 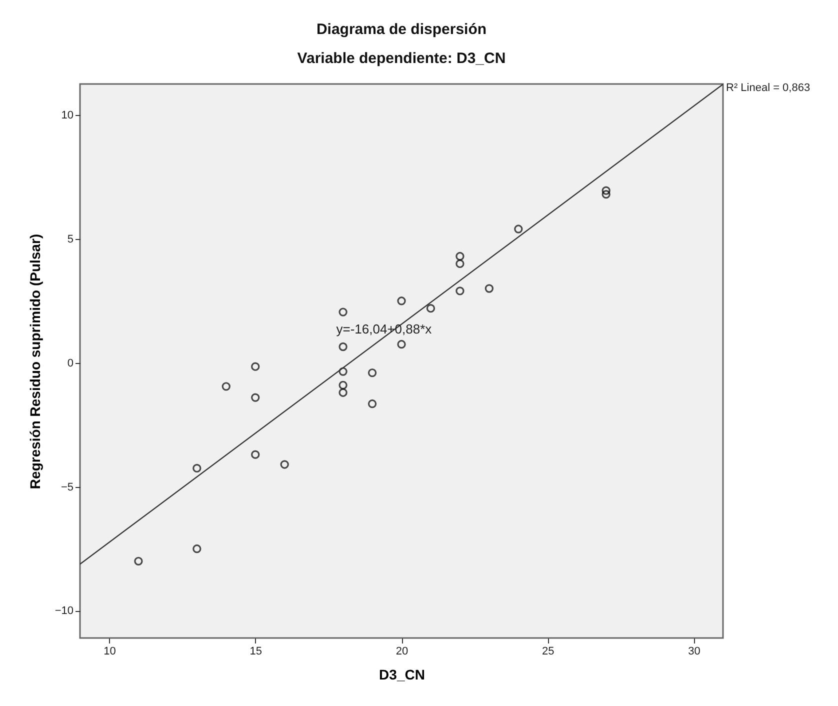 What do you see at coordinates (64, 611) in the screenshot?
I see `y-tick-label: −10` at bounding box center [64, 611].